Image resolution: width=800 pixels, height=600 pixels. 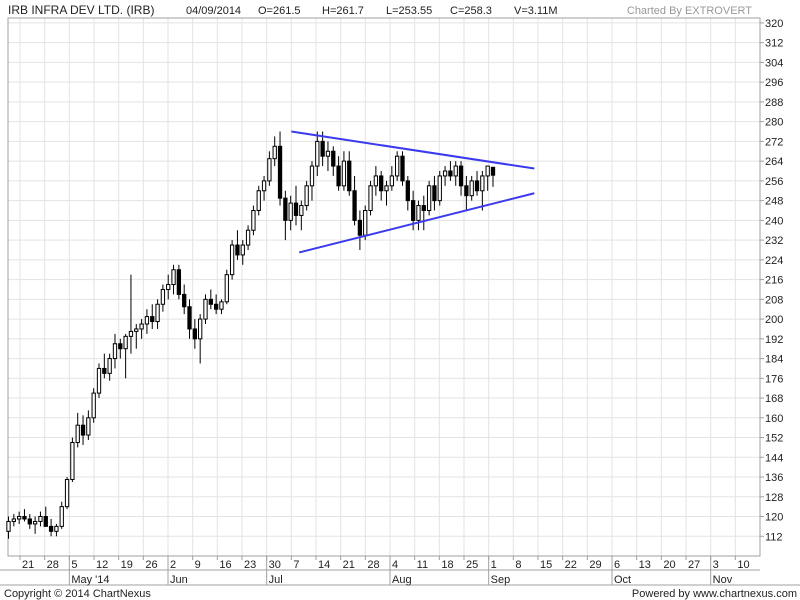 What do you see at coordinates (324, 565) in the screenshot?
I see `x-tick-label: 14` at bounding box center [324, 565].